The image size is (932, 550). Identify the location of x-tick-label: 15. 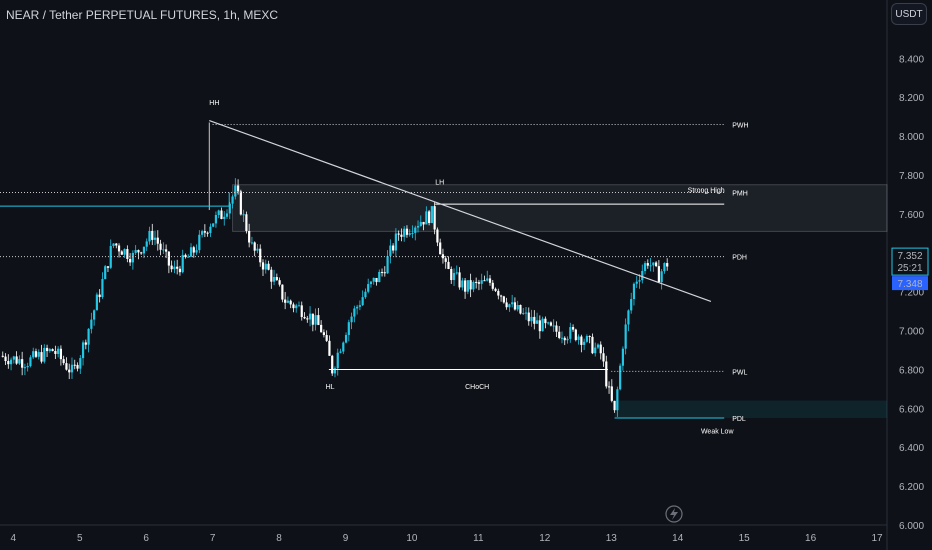
(745, 538).